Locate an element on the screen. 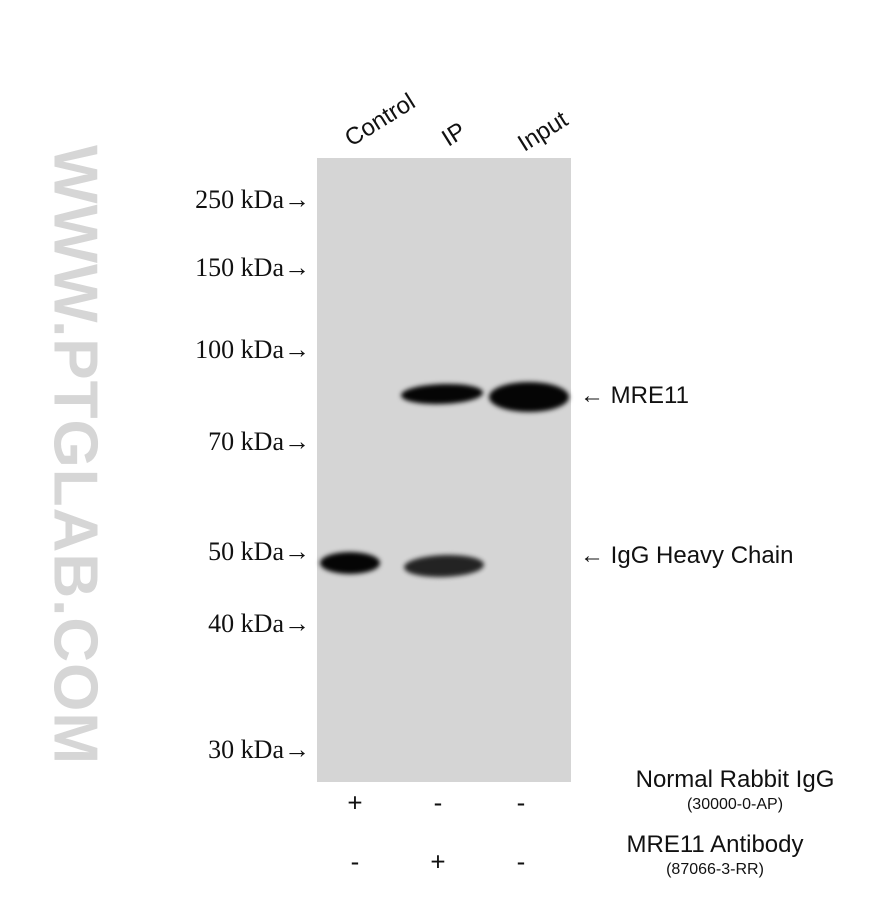 The height and width of the screenshot is (903, 880). band-label: IgG Heavy Chain is located at coordinates (702, 555).